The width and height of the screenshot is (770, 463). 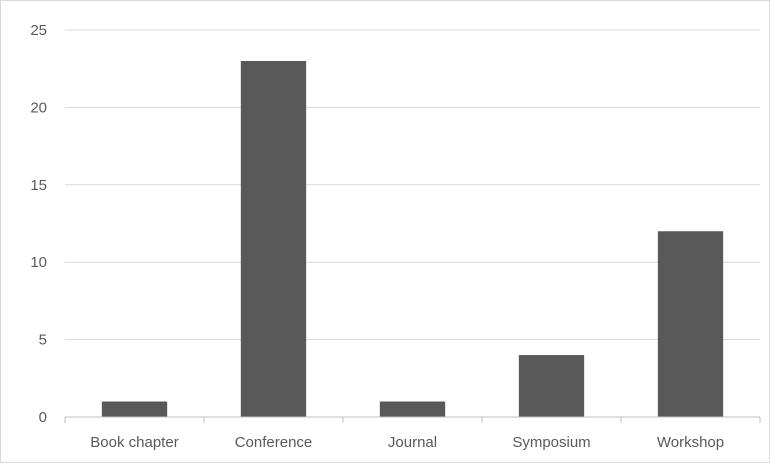 What do you see at coordinates (274, 442) in the screenshot?
I see `x-tick-label: Conference` at bounding box center [274, 442].